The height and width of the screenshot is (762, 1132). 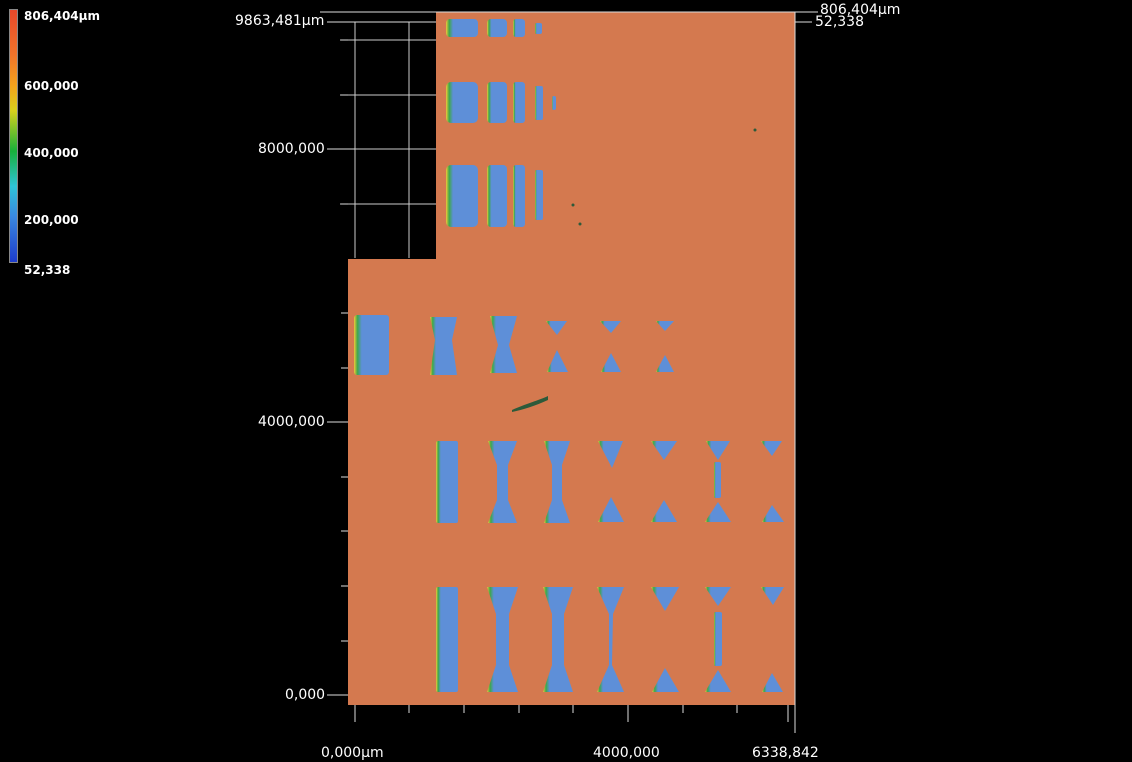 I want to click on colorbar-tick-200: 200,000, so click(x=51, y=220).